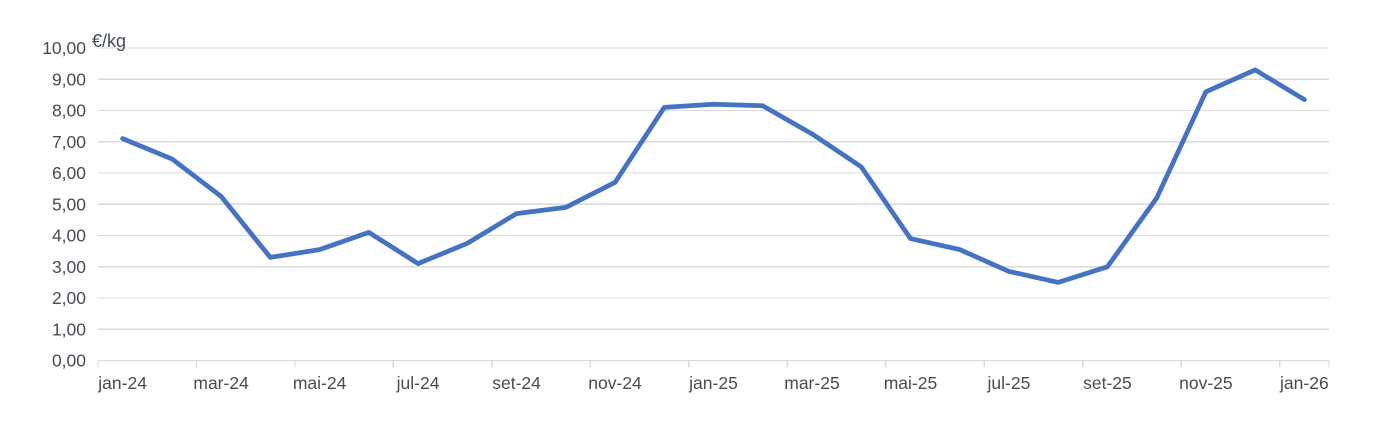 Image resolution: width=1375 pixels, height=426 pixels. What do you see at coordinates (1107, 383) in the screenshot?
I see `x-axis-tick-label: set-25` at bounding box center [1107, 383].